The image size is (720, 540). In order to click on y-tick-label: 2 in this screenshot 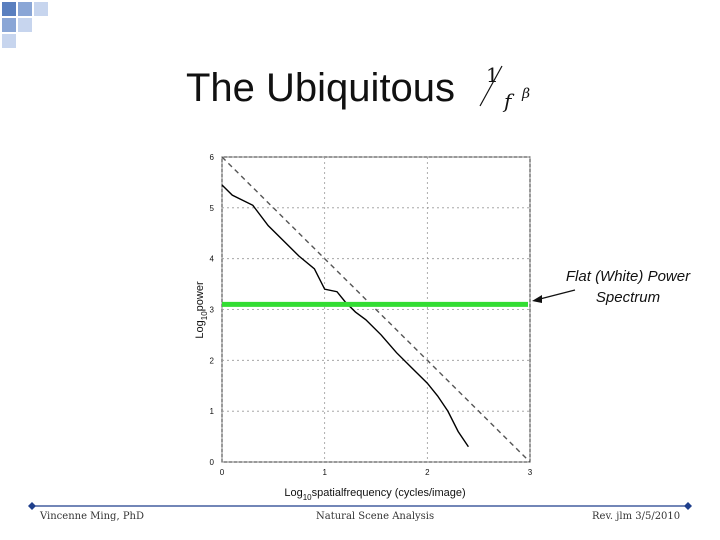, I will do `click(212, 360)`.